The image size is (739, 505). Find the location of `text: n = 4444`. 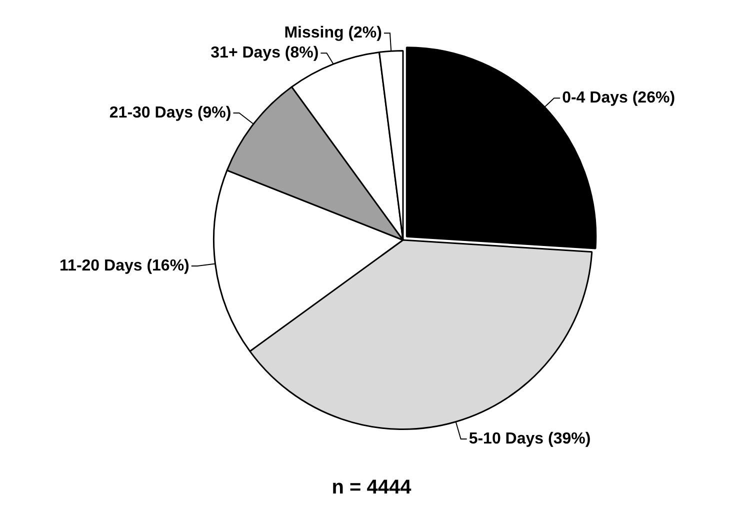

text: n = 4444 is located at coordinates (372, 487).